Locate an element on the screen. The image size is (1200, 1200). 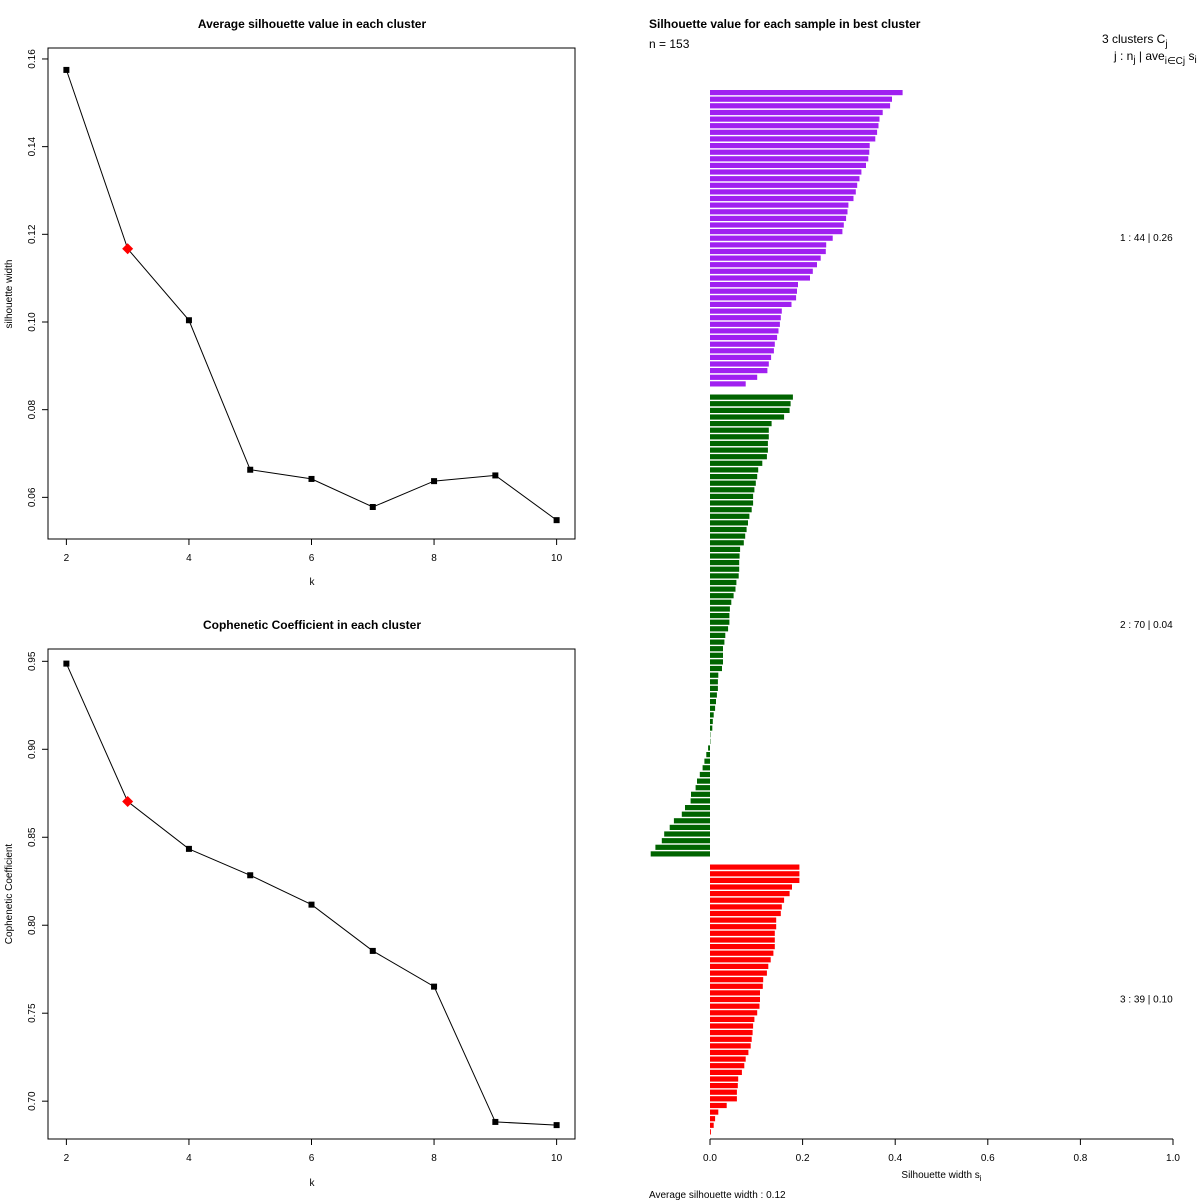
avg-silhouette-xtick-label: 4 is located at coordinates (189, 558).